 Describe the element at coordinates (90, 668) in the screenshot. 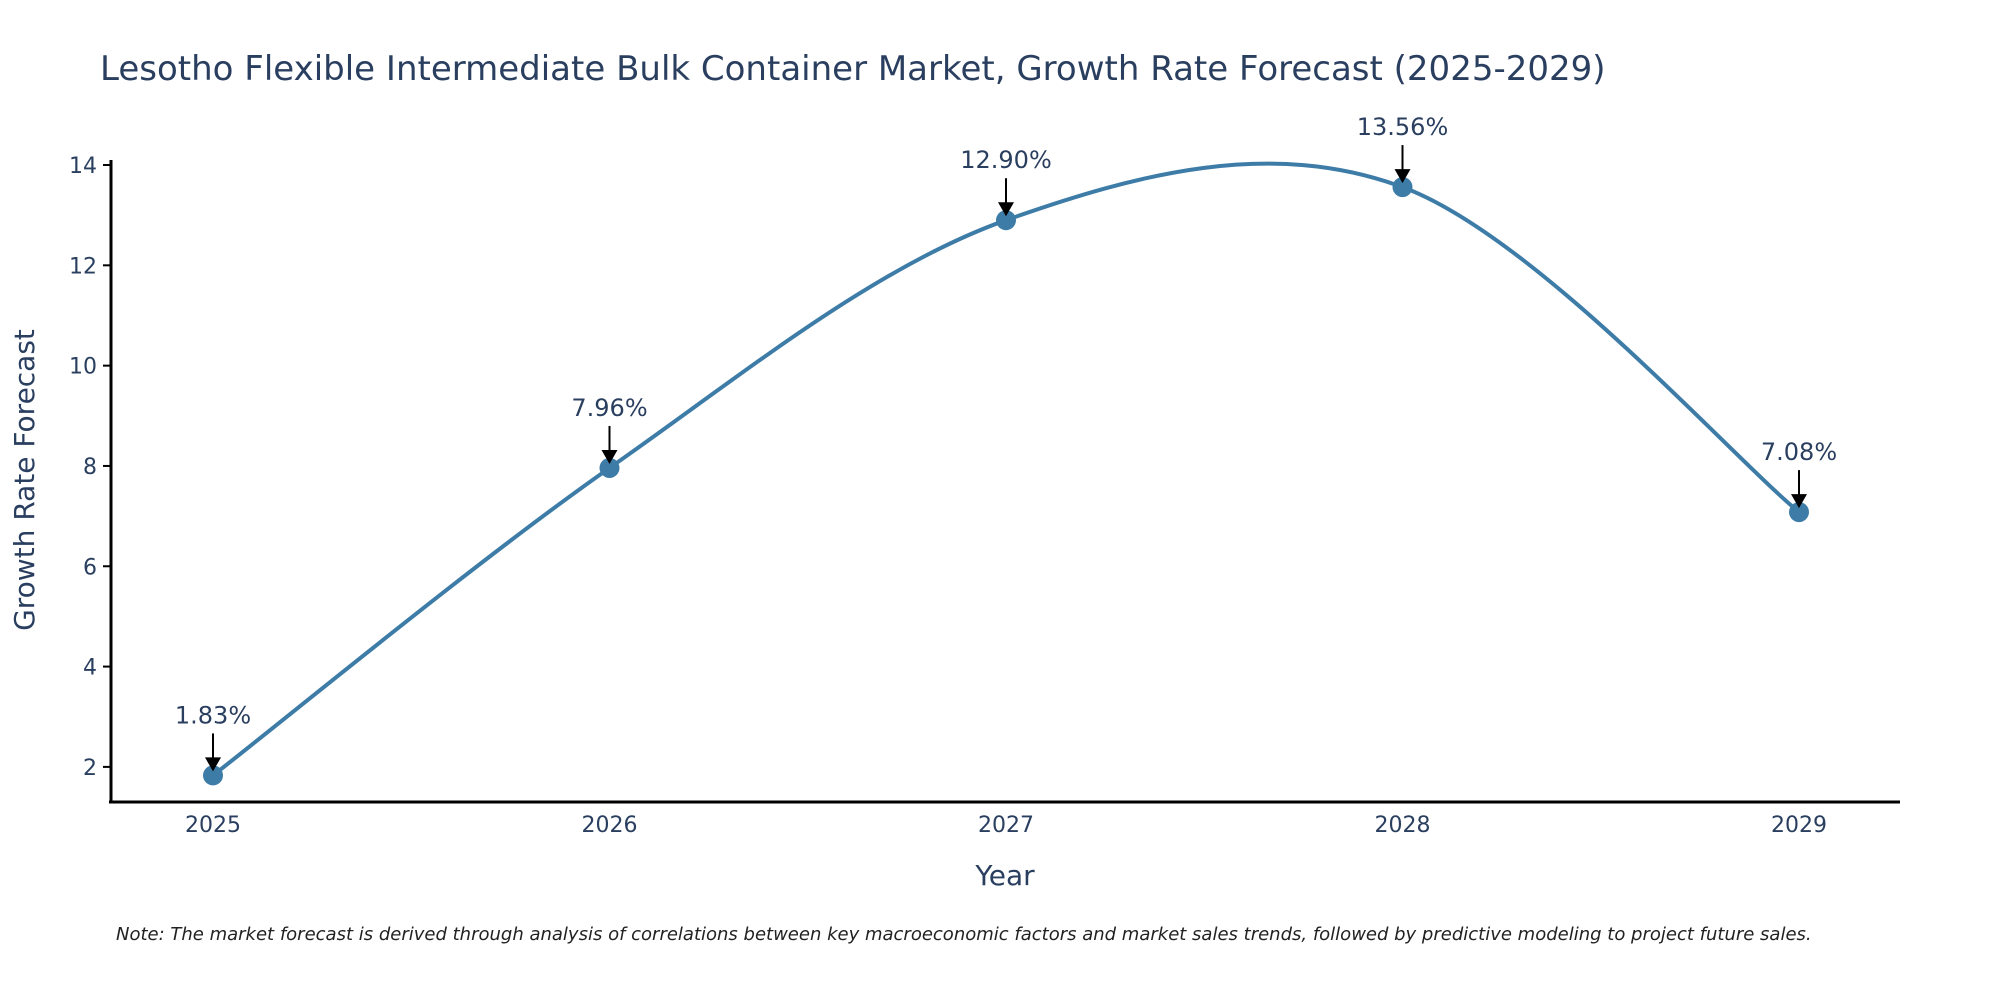

I see `y-tick-label: 4` at that location.